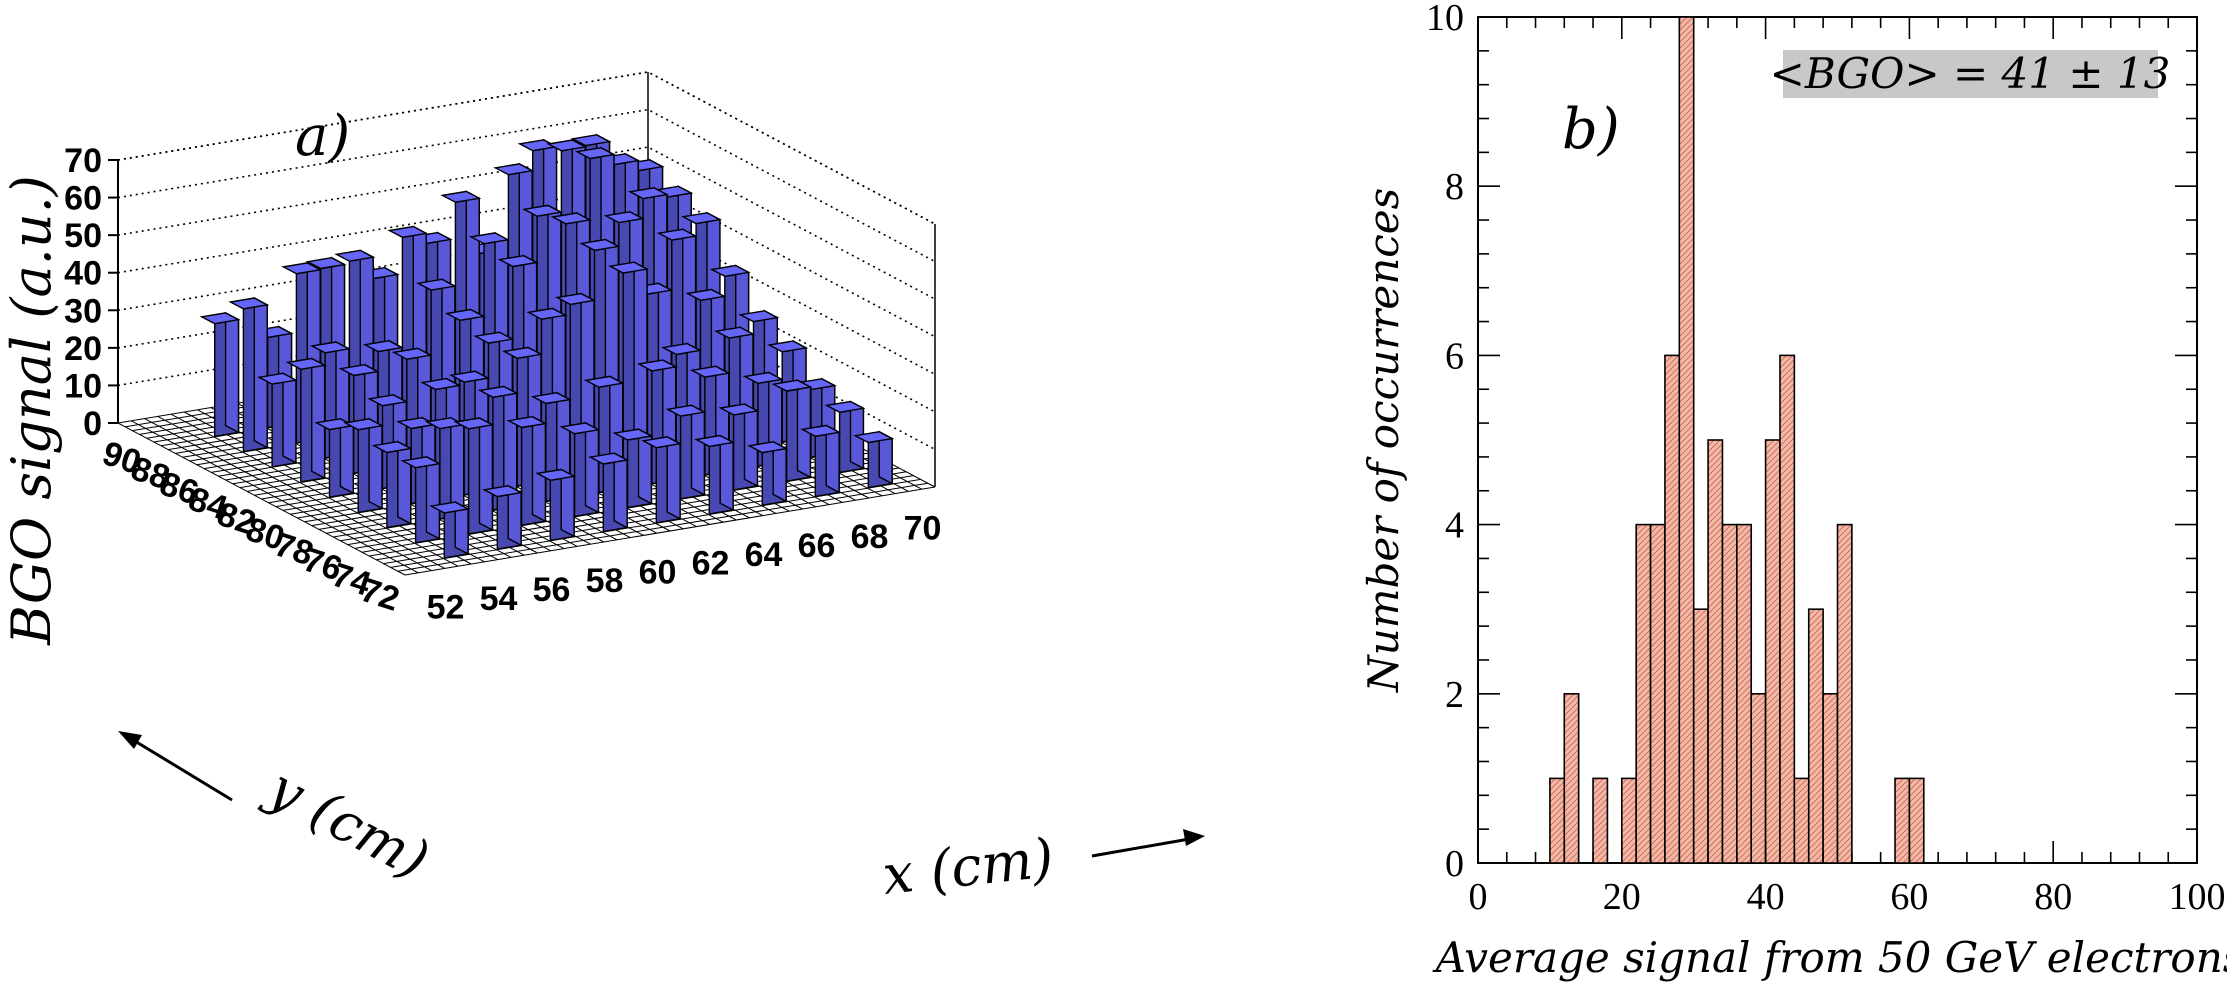 This screenshot has width=2227, height=997. Describe the element at coordinates (83, 349) in the screenshot. I see `z-tick-label: 20` at that location.